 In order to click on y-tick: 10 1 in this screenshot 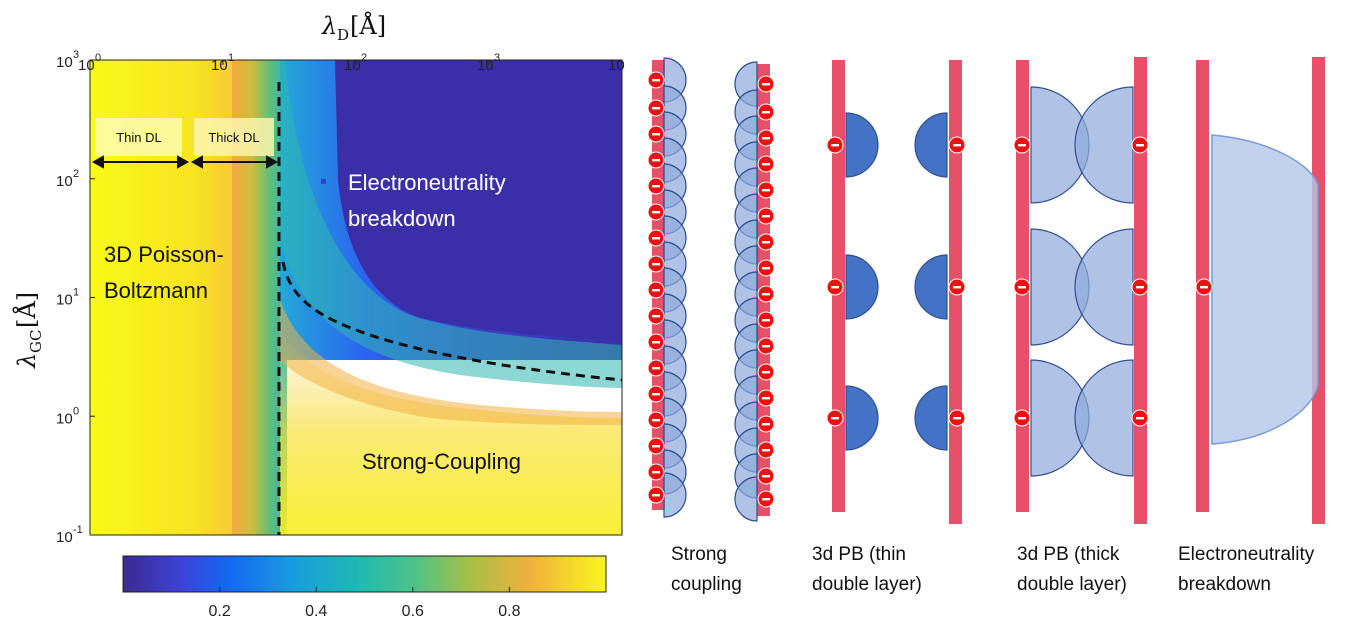, I will do `click(75, 298)`.